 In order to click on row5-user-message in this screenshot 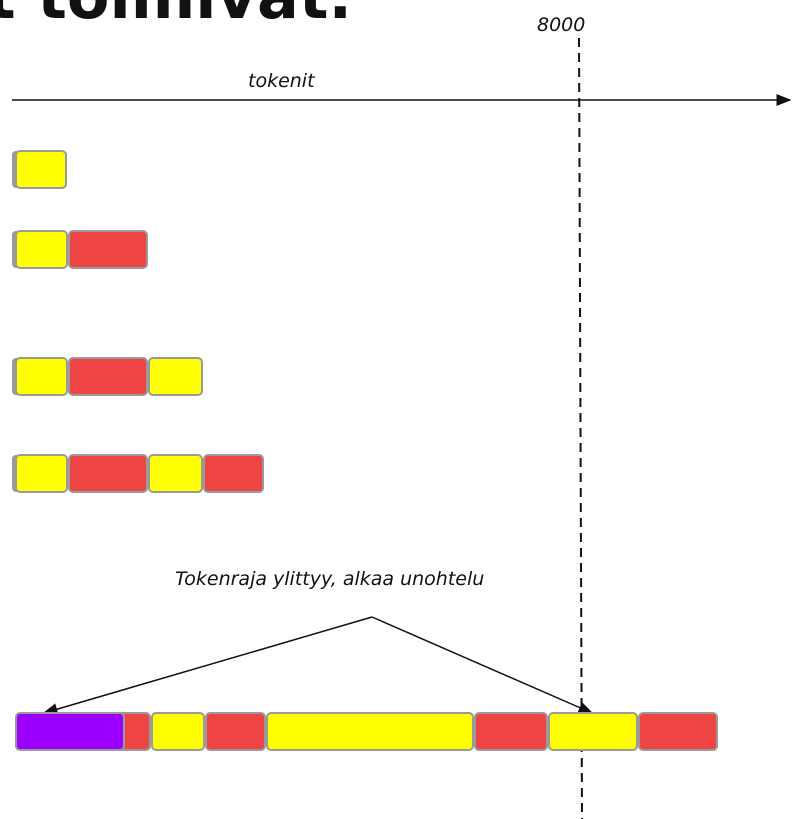, I will do `click(178, 731)`.